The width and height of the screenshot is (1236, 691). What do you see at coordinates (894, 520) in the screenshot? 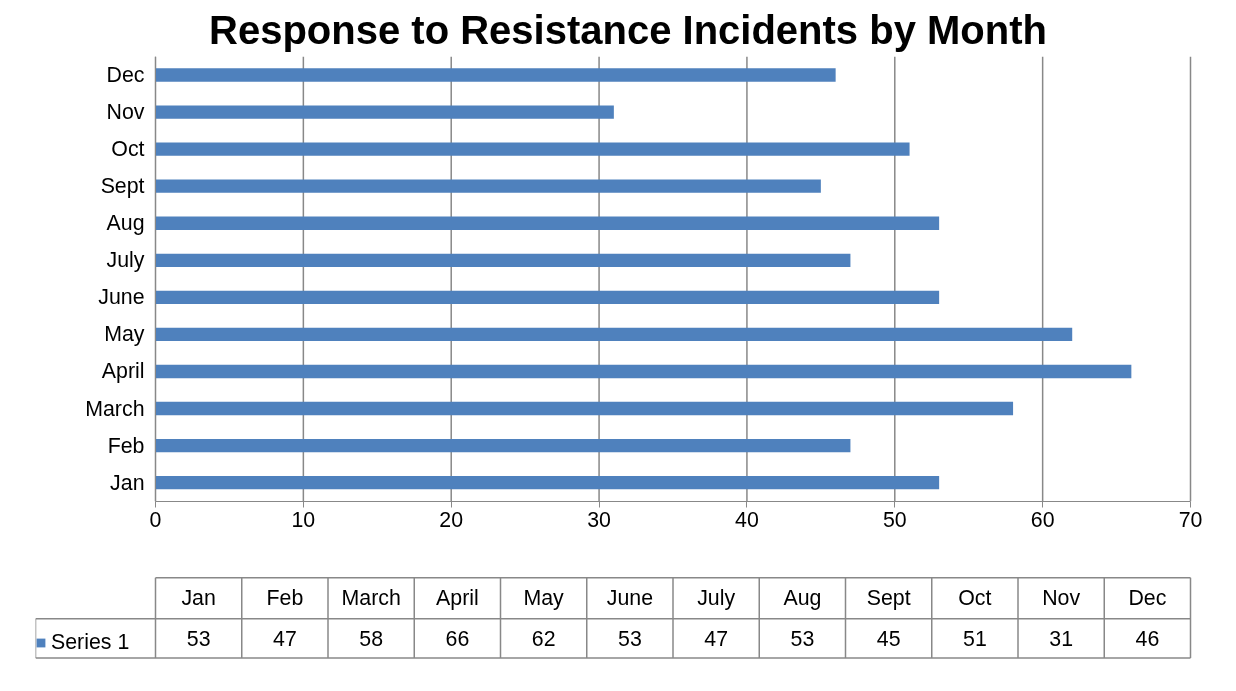
I see `x-tick-label: 50` at bounding box center [894, 520].